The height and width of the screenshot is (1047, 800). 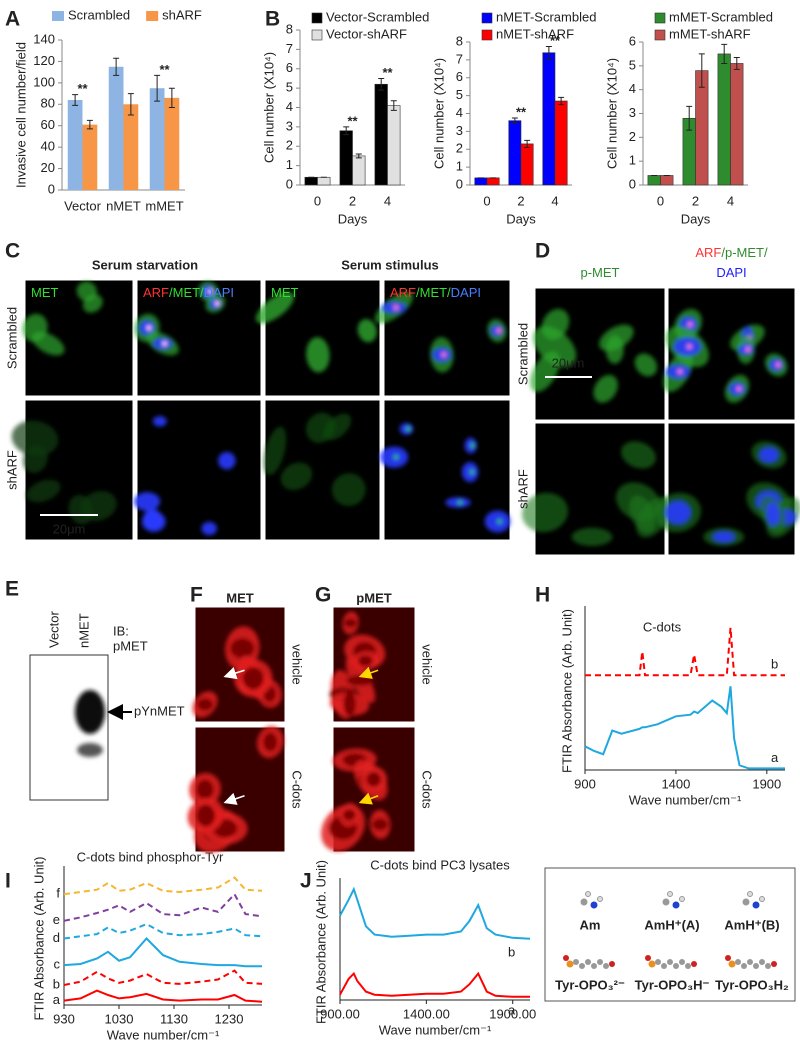 What do you see at coordinates (130, 645) in the screenshot?
I see `probe-label: pMET` at bounding box center [130, 645].